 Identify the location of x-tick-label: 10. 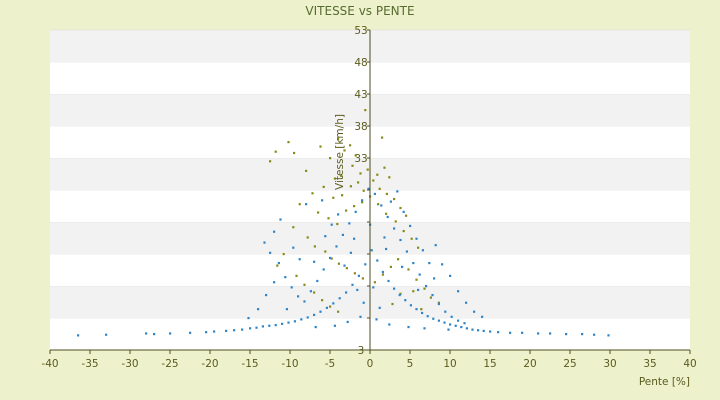
(449, 364).